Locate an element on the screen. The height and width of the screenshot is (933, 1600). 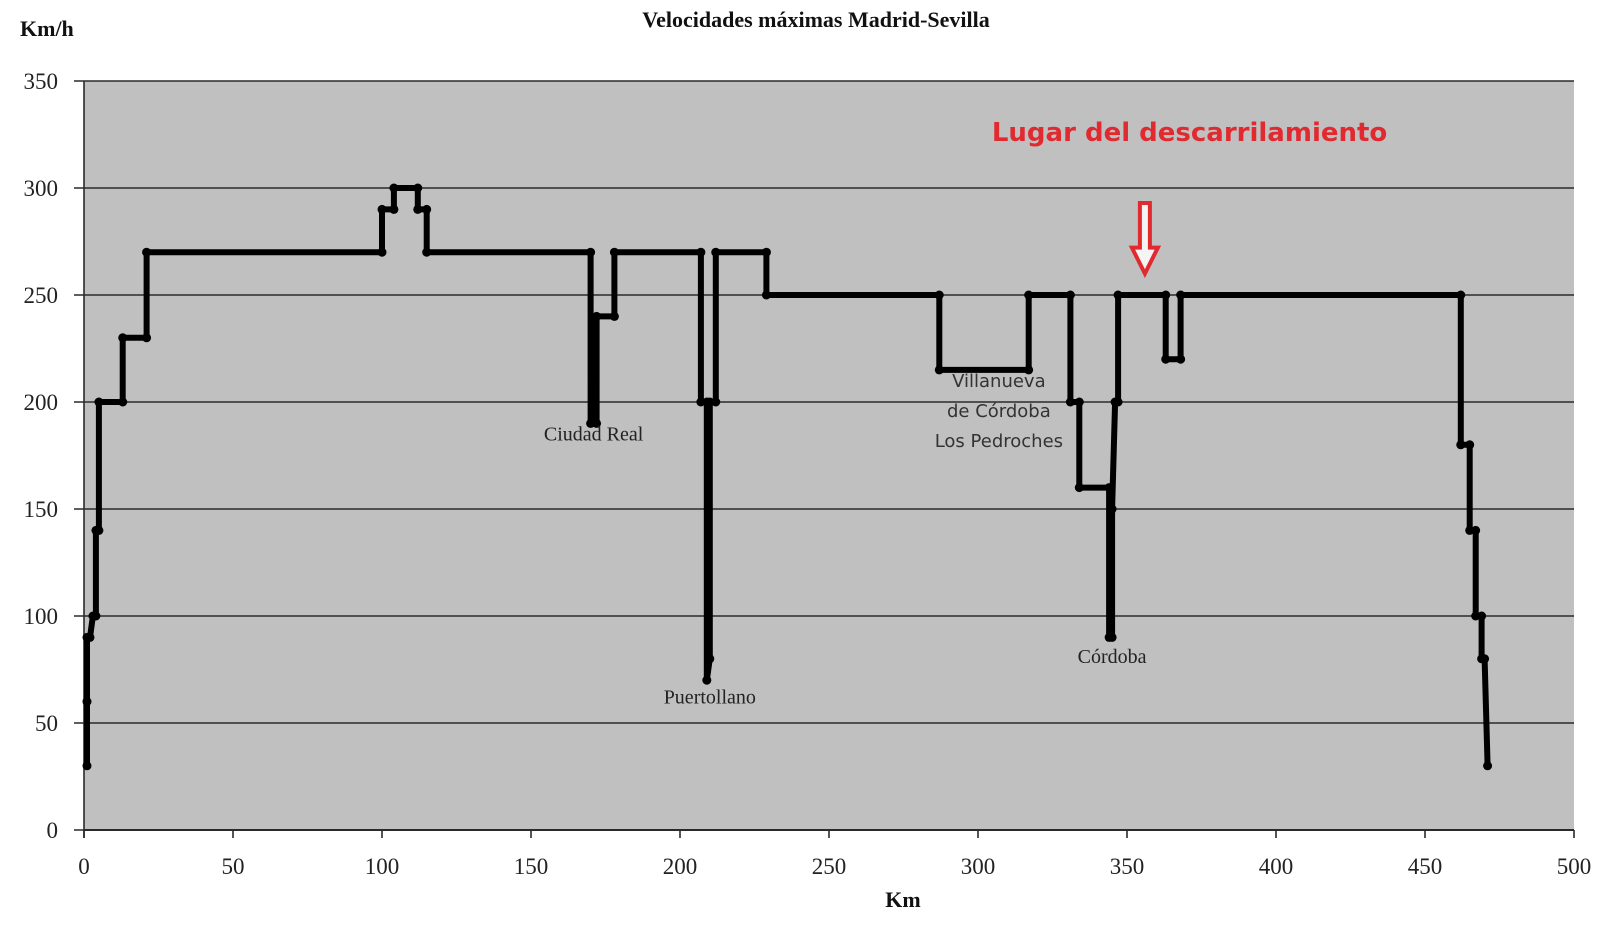
y-tick-label: 250 is located at coordinates (41, 295).